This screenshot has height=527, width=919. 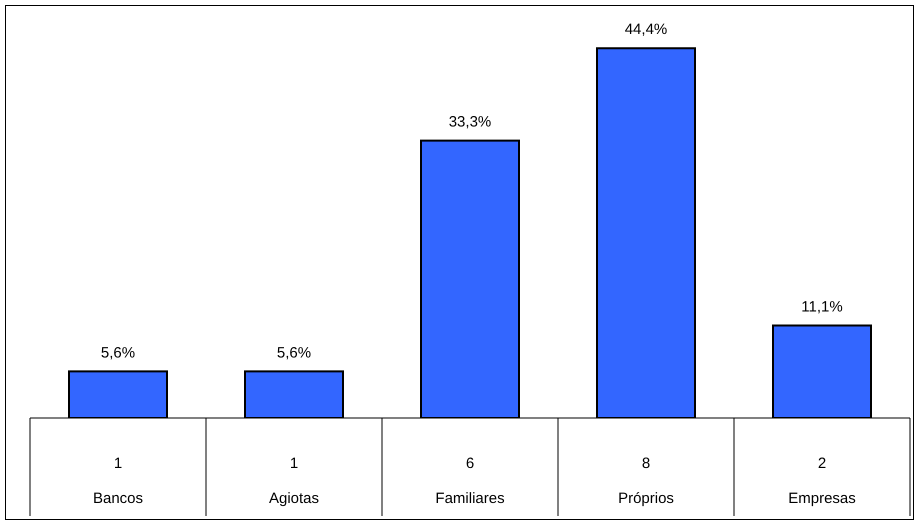 I want to click on x-tick-label: Próprios, so click(x=646, y=498).